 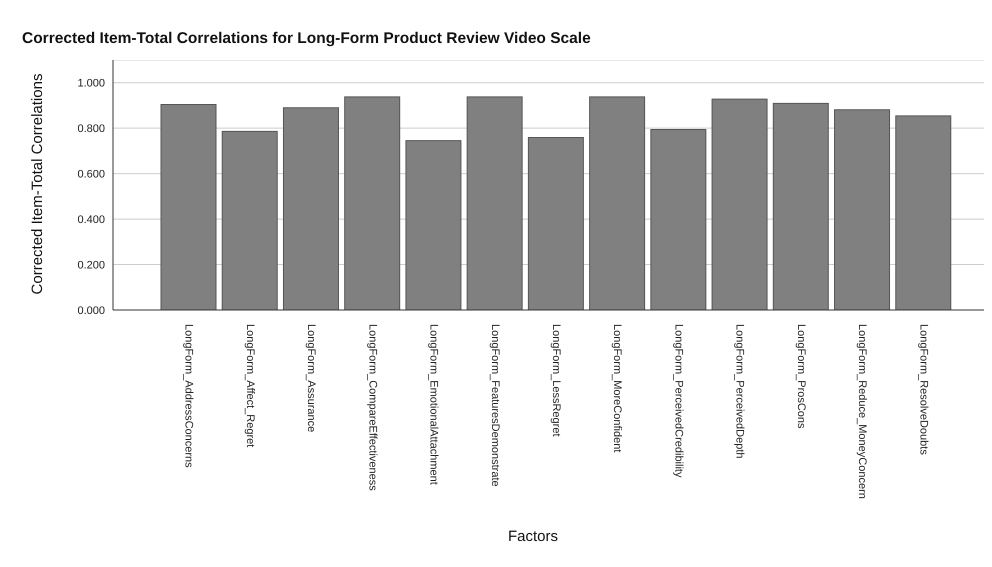 What do you see at coordinates (494, 405) in the screenshot?
I see `x-tick-label: LongForm_FeaturesDemonstrate` at bounding box center [494, 405].